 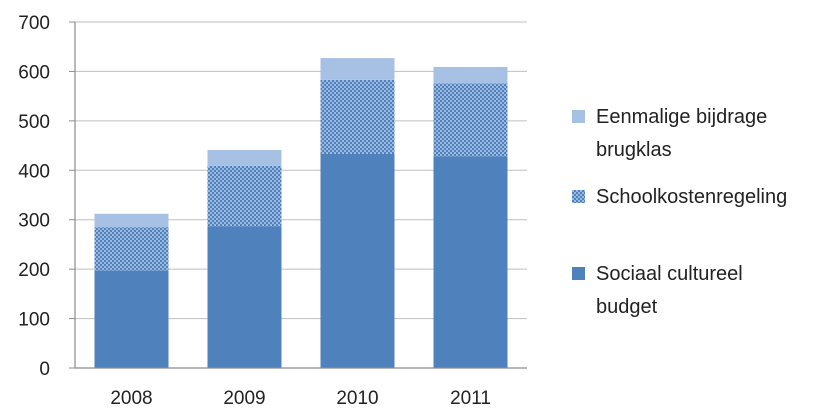 What do you see at coordinates (34, 320) in the screenshot?
I see `y-tick-label: 100` at bounding box center [34, 320].